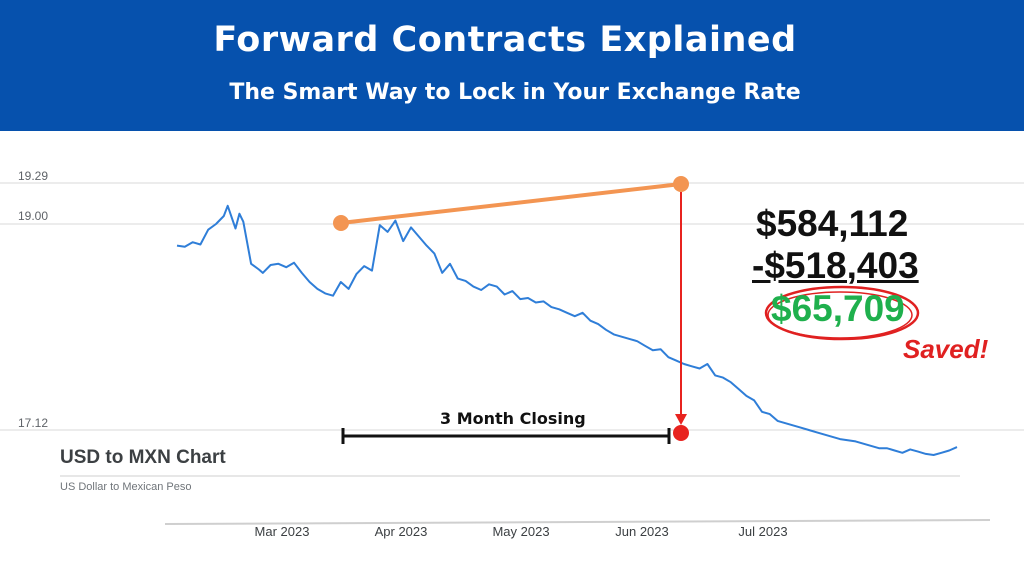 The width and height of the screenshot is (1024, 576). I want to click on forward-total-value: $584,112, so click(832, 223).